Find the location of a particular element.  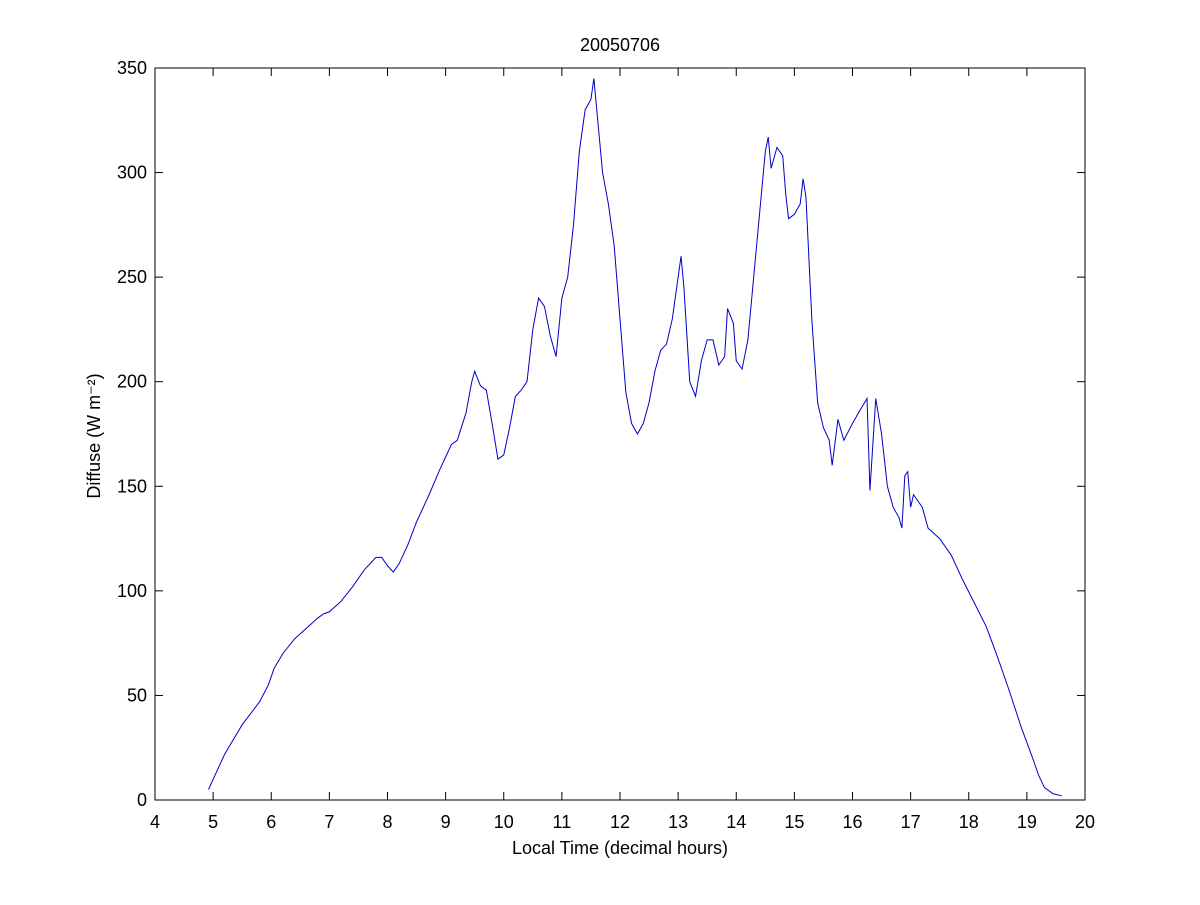

y-tick-label: 150 is located at coordinates (132, 486).